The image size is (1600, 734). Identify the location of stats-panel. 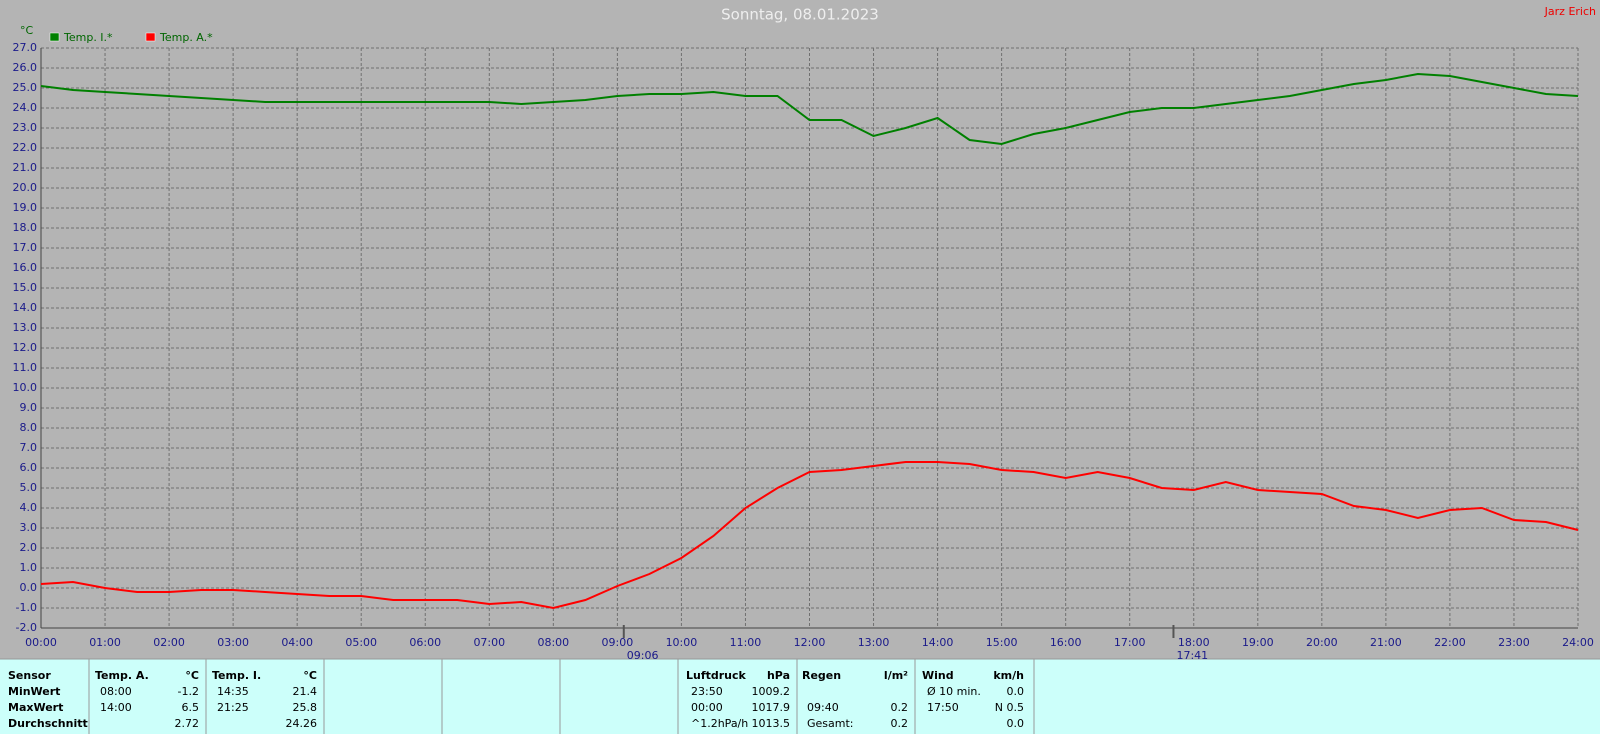
(800, 696).